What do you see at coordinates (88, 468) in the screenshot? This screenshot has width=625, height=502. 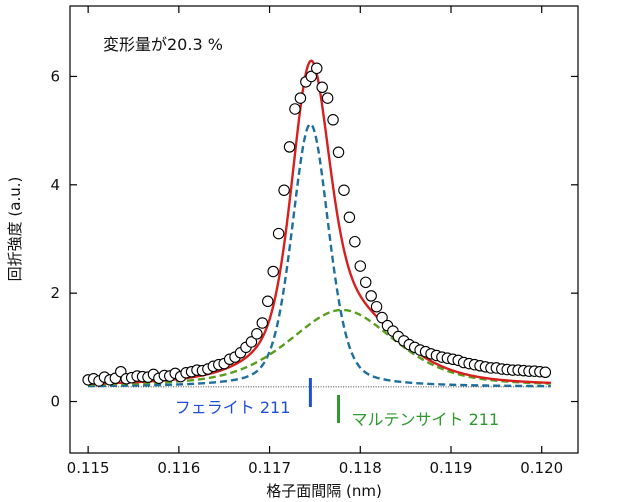 I see `x-tick-label: 0.115` at bounding box center [88, 468].